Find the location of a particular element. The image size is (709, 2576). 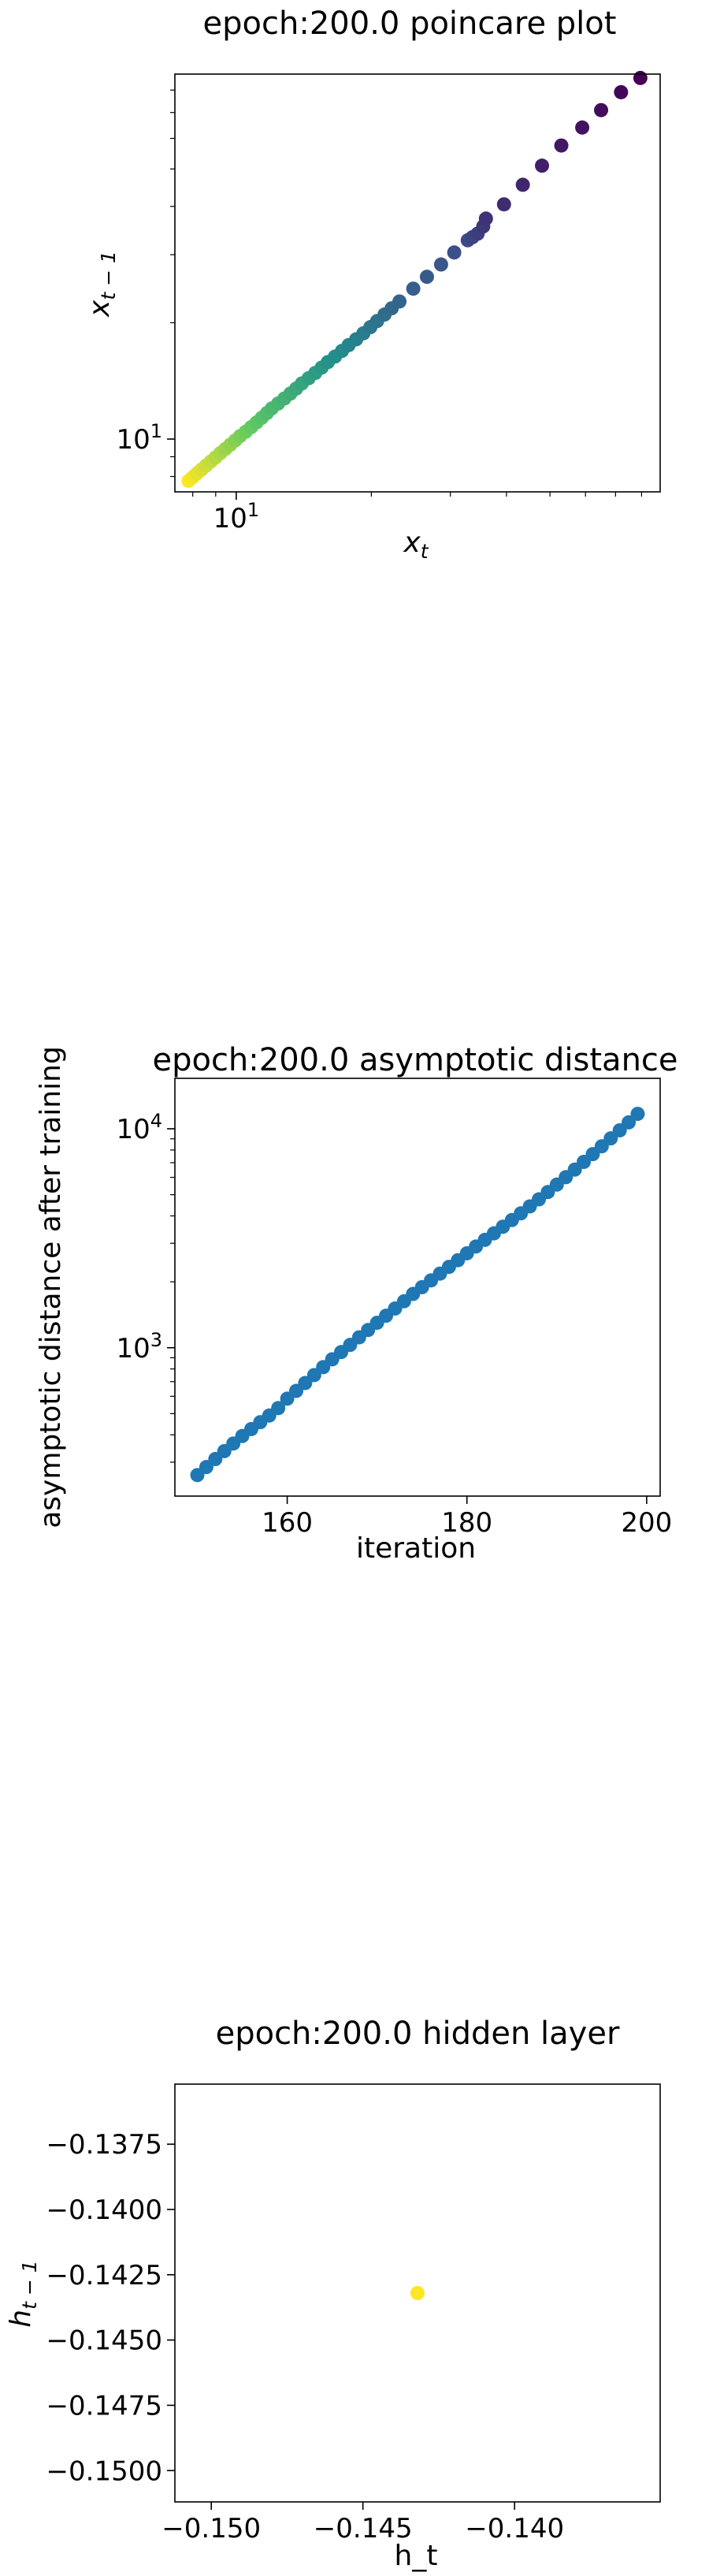

x-tick-label: 160 is located at coordinates (288, 1523).